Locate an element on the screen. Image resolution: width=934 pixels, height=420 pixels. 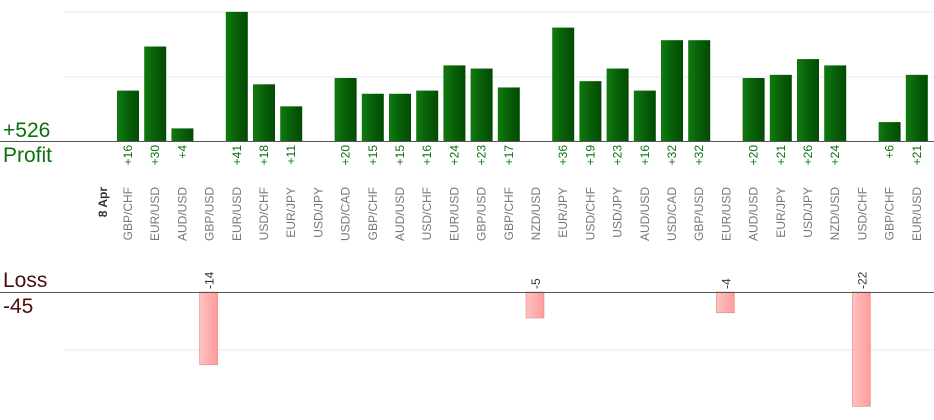
loss-value-label: -14 is located at coordinates (210, 280).